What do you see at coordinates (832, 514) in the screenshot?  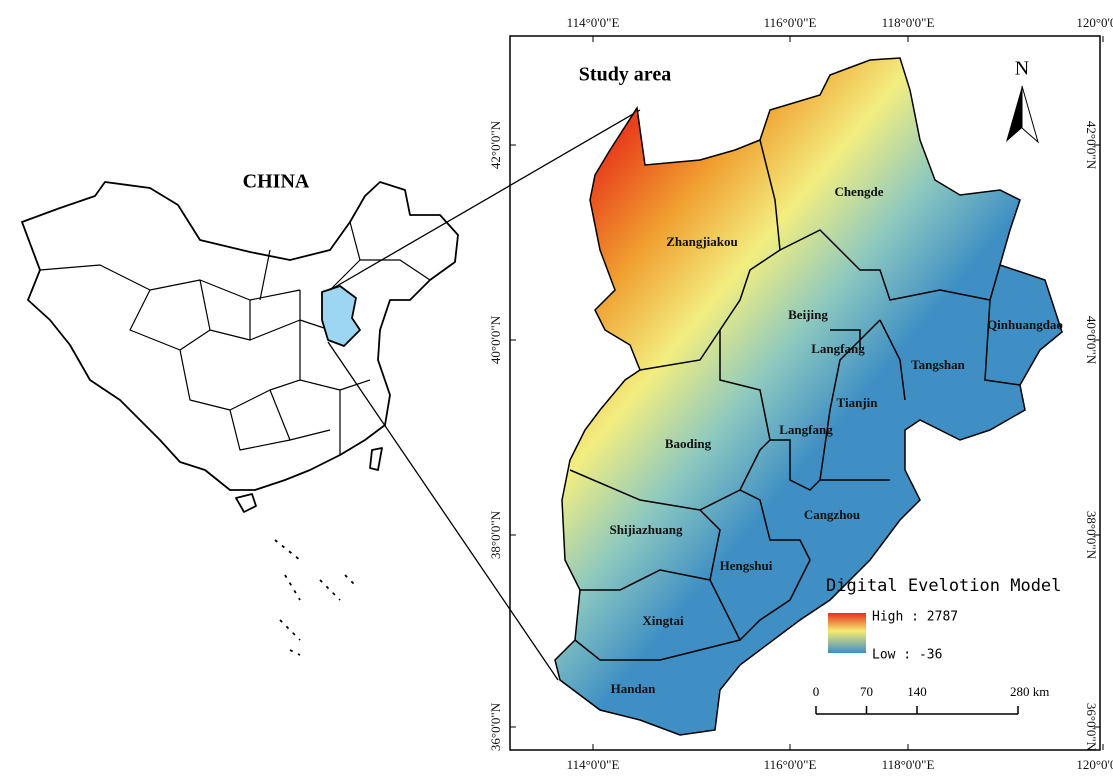 I see `city-label: Cangzhou` at bounding box center [832, 514].